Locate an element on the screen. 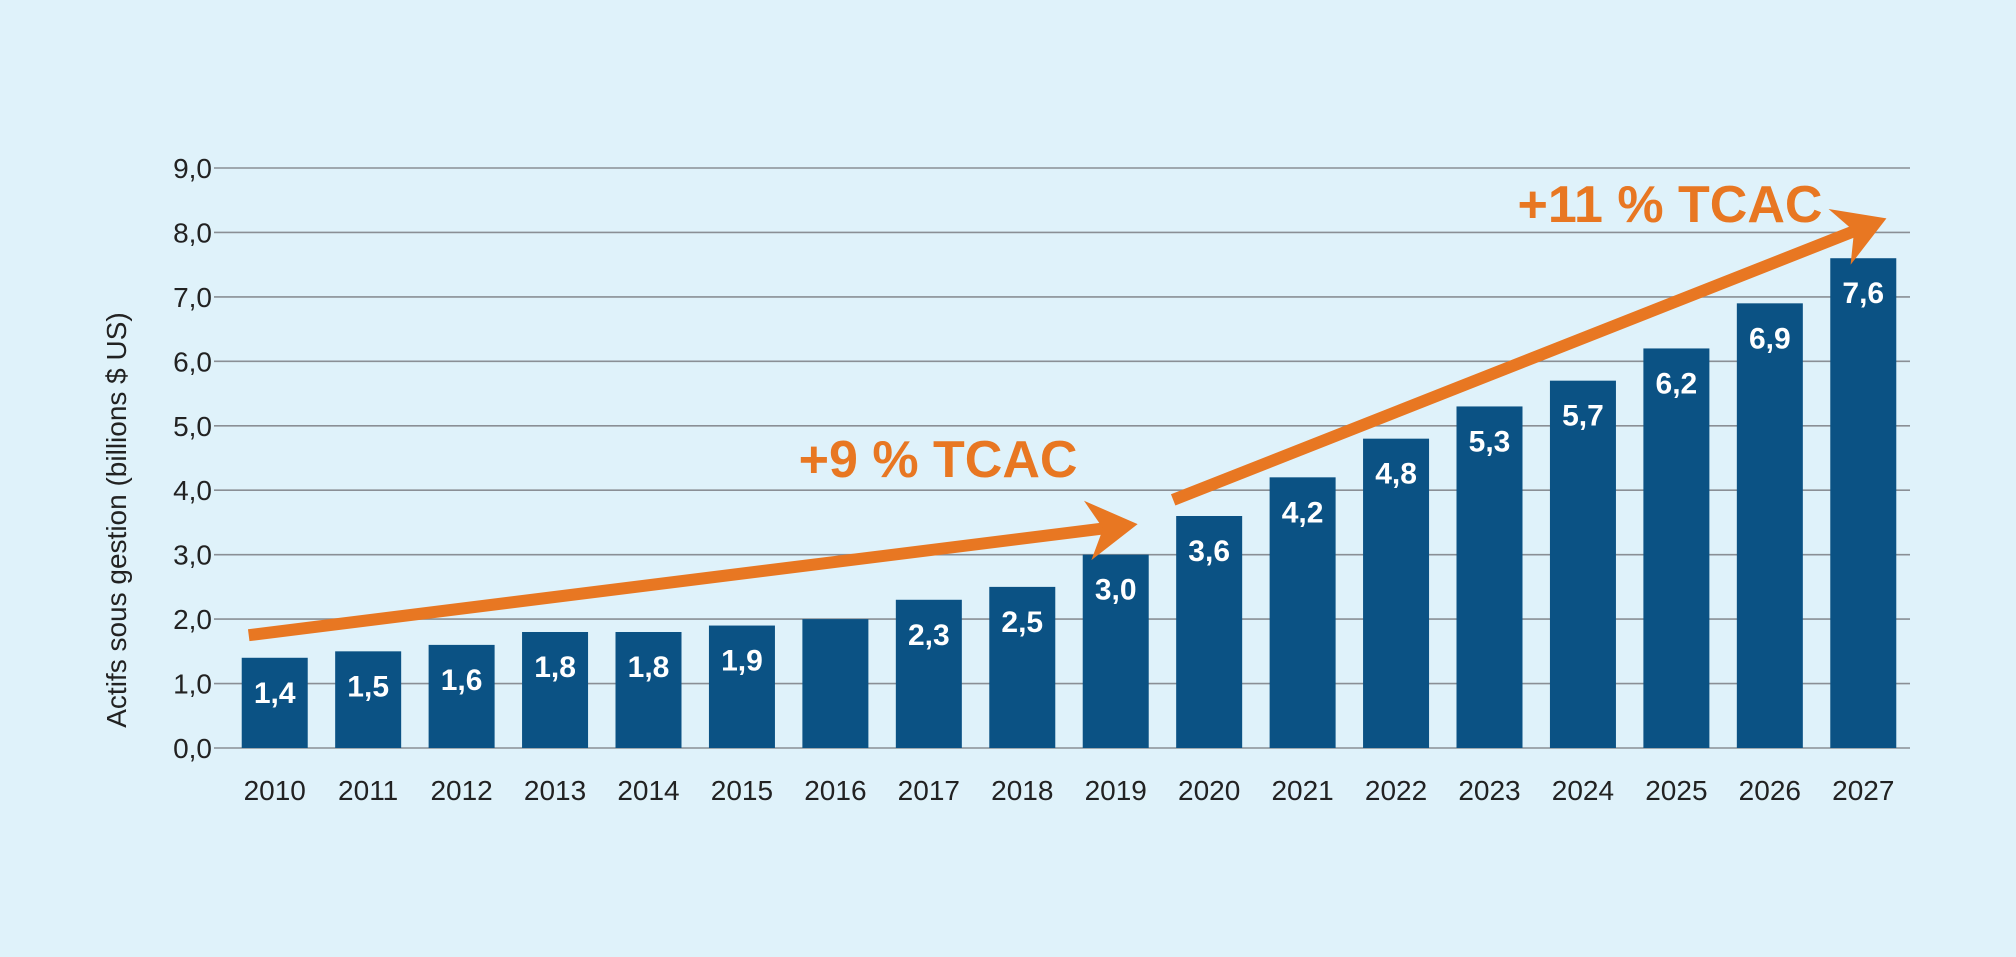  x-tick-label: 2026 is located at coordinates (1770, 790).